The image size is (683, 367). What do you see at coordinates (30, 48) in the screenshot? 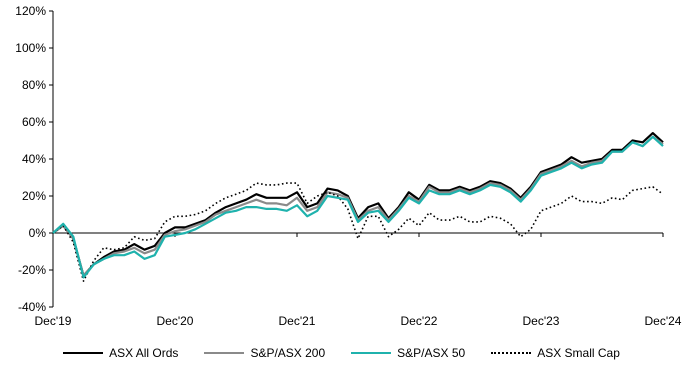
I see `y-tick-label: 100%` at bounding box center [30, 48].